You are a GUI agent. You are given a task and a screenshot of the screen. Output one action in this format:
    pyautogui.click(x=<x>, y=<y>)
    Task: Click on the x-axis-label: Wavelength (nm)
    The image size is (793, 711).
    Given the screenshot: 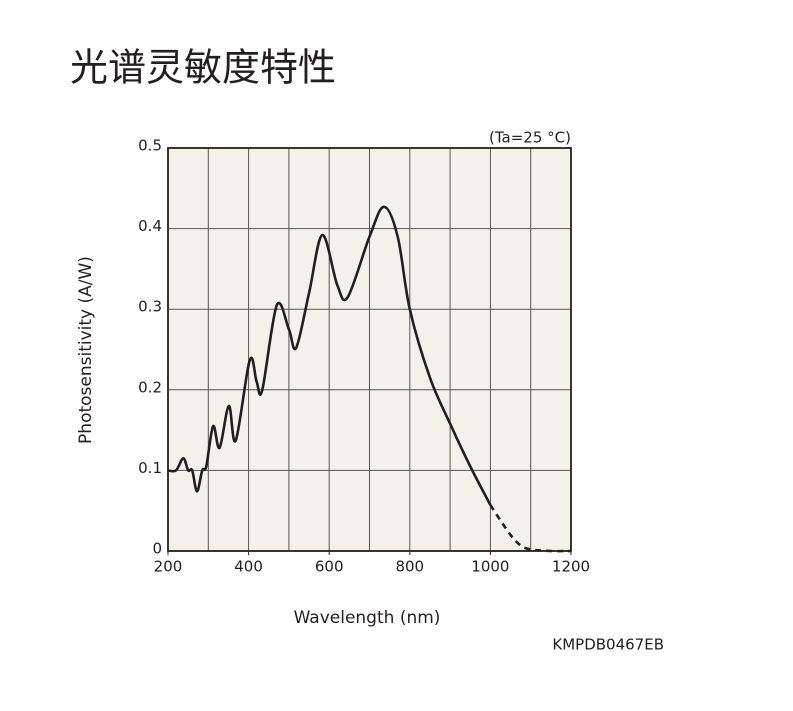 What is the action you would take?
    pyautogui.click(x=367, y=618)
    